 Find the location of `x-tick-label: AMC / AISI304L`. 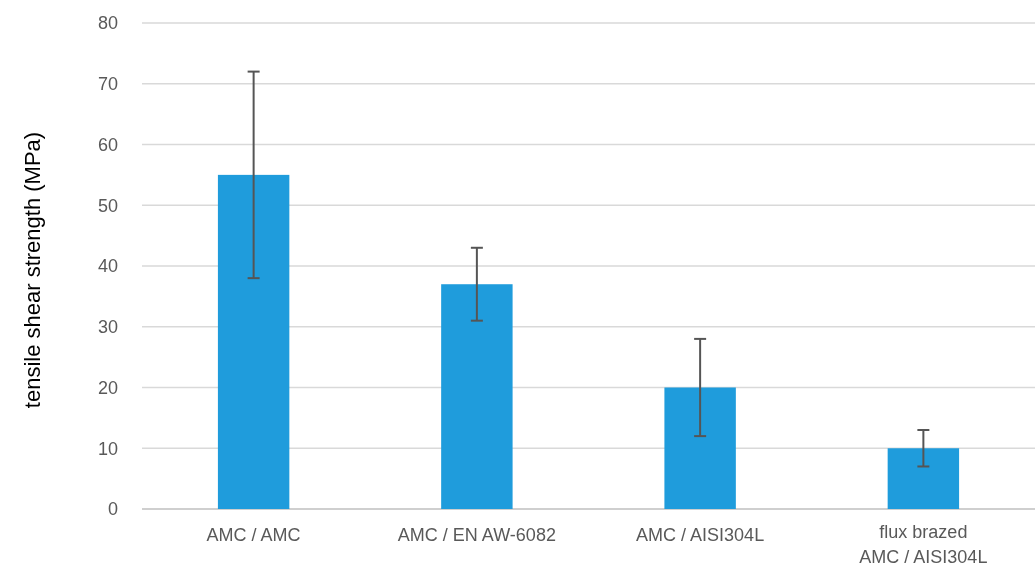

x-tick-label: AMC / AISI304L is located at coordinates (700, 535).